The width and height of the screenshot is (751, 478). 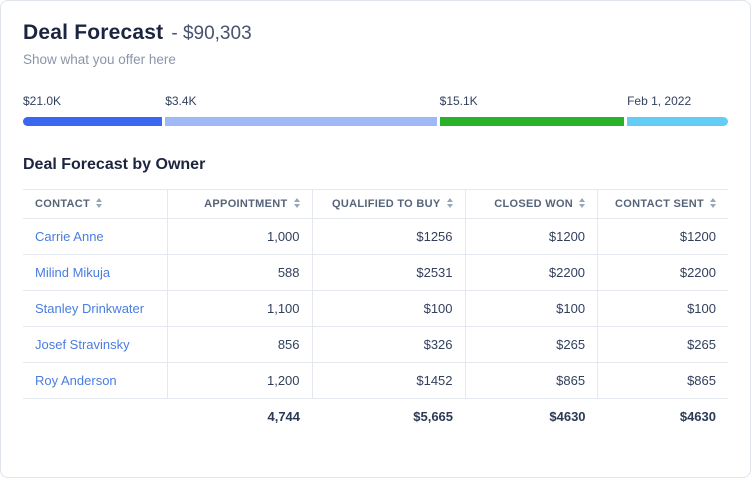 I want to click on value-cell: $326, so click(x=388, y=344).